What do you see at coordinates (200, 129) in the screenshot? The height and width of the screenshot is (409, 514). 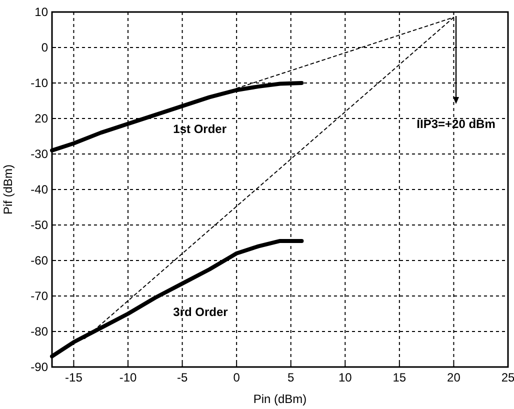 I see `series-label: 1st Order` at bounding box center [200, 129].